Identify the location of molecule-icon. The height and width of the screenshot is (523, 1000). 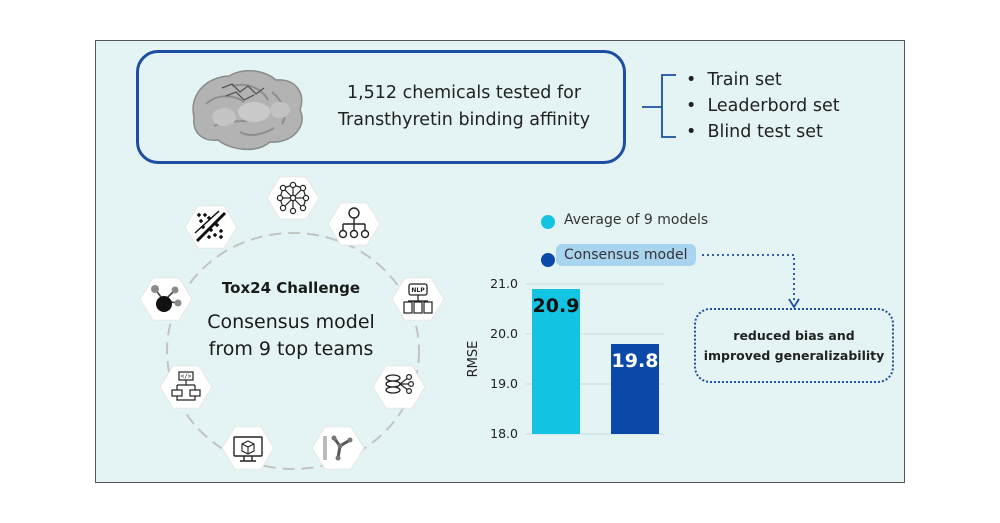
(338, 448).